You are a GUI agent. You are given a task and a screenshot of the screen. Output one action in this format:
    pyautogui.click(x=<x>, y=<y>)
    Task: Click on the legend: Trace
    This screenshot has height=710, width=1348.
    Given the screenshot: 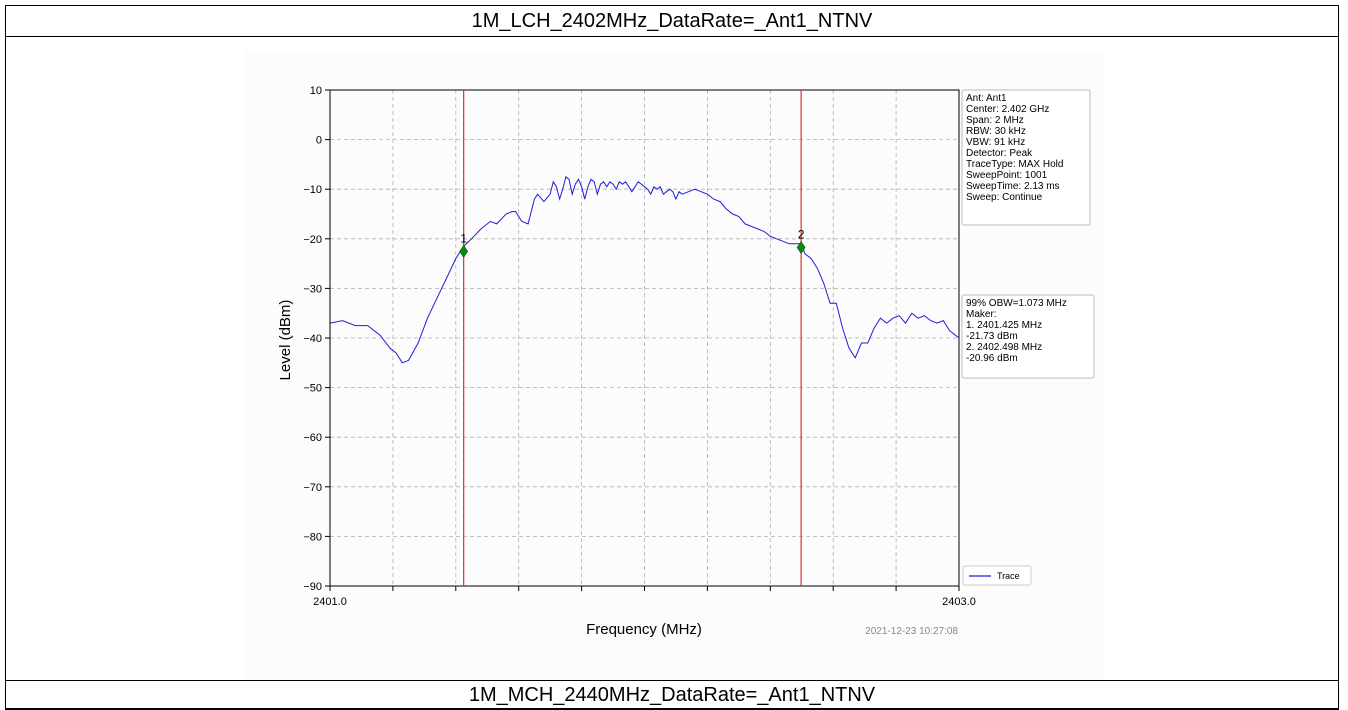 What is the action you would take?
    pyautogui.click(x=997, y=575)
    